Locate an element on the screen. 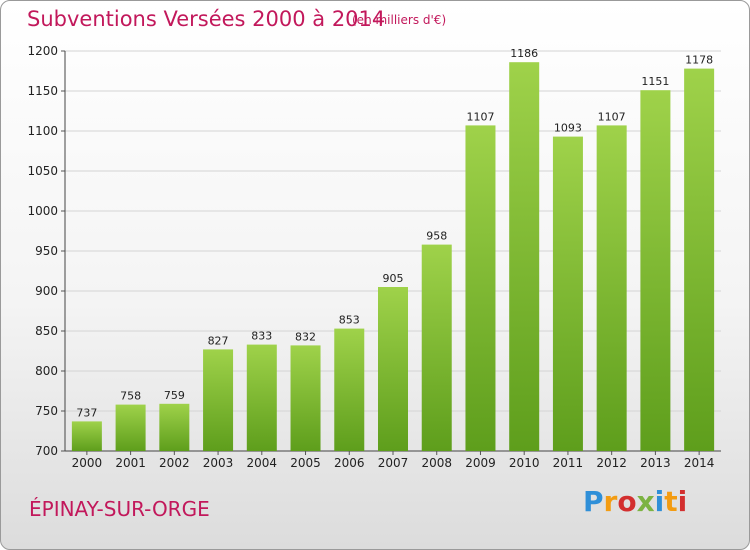  bar-2007 is located at coordinates (393, 369).